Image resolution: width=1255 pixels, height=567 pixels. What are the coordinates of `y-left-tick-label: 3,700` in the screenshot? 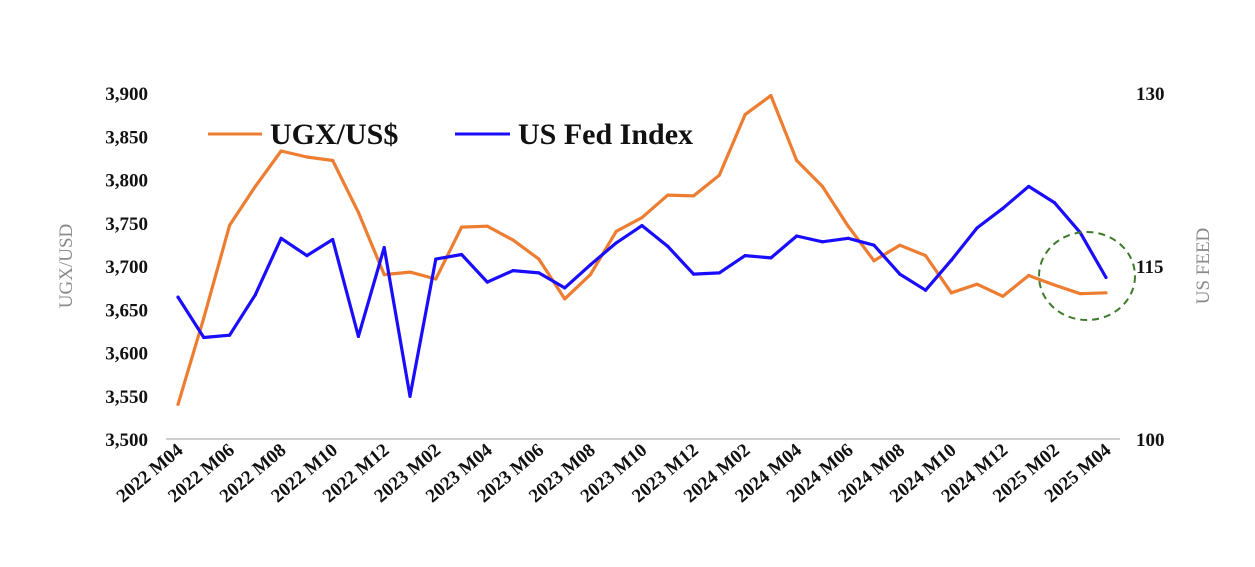 It's located at (126, 267).